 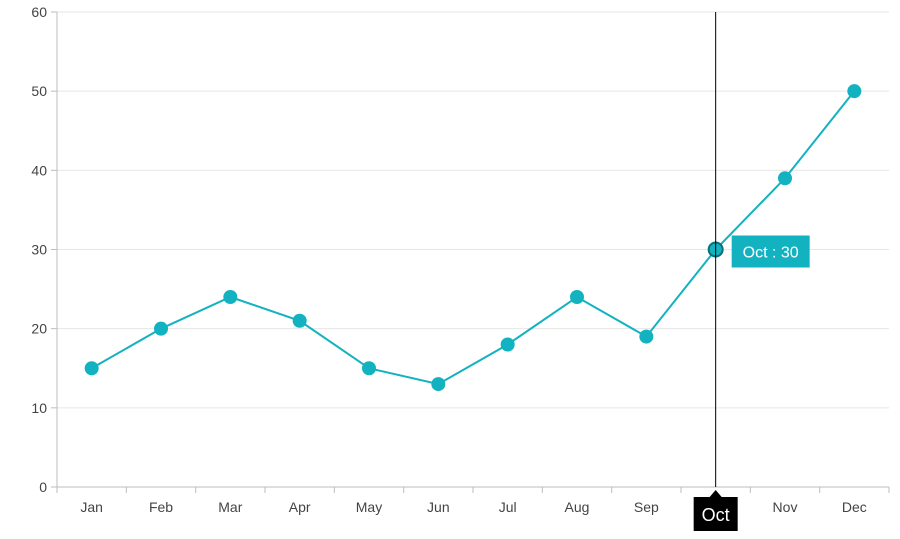 I want to click on axis-tooltip-label: Oct, so click(x=716, y=515).